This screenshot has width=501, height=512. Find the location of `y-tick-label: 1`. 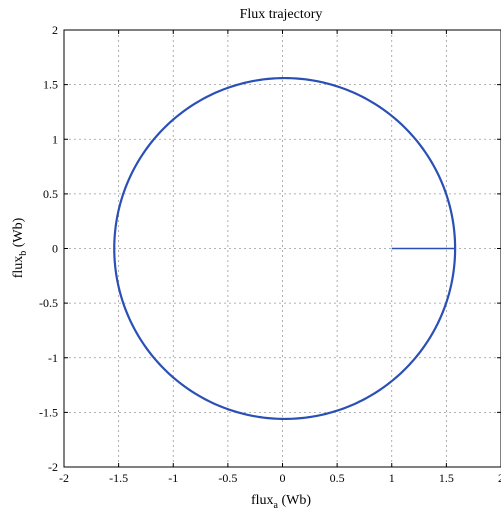

y-tick-label: 1 is located at coordinates (55, 139).